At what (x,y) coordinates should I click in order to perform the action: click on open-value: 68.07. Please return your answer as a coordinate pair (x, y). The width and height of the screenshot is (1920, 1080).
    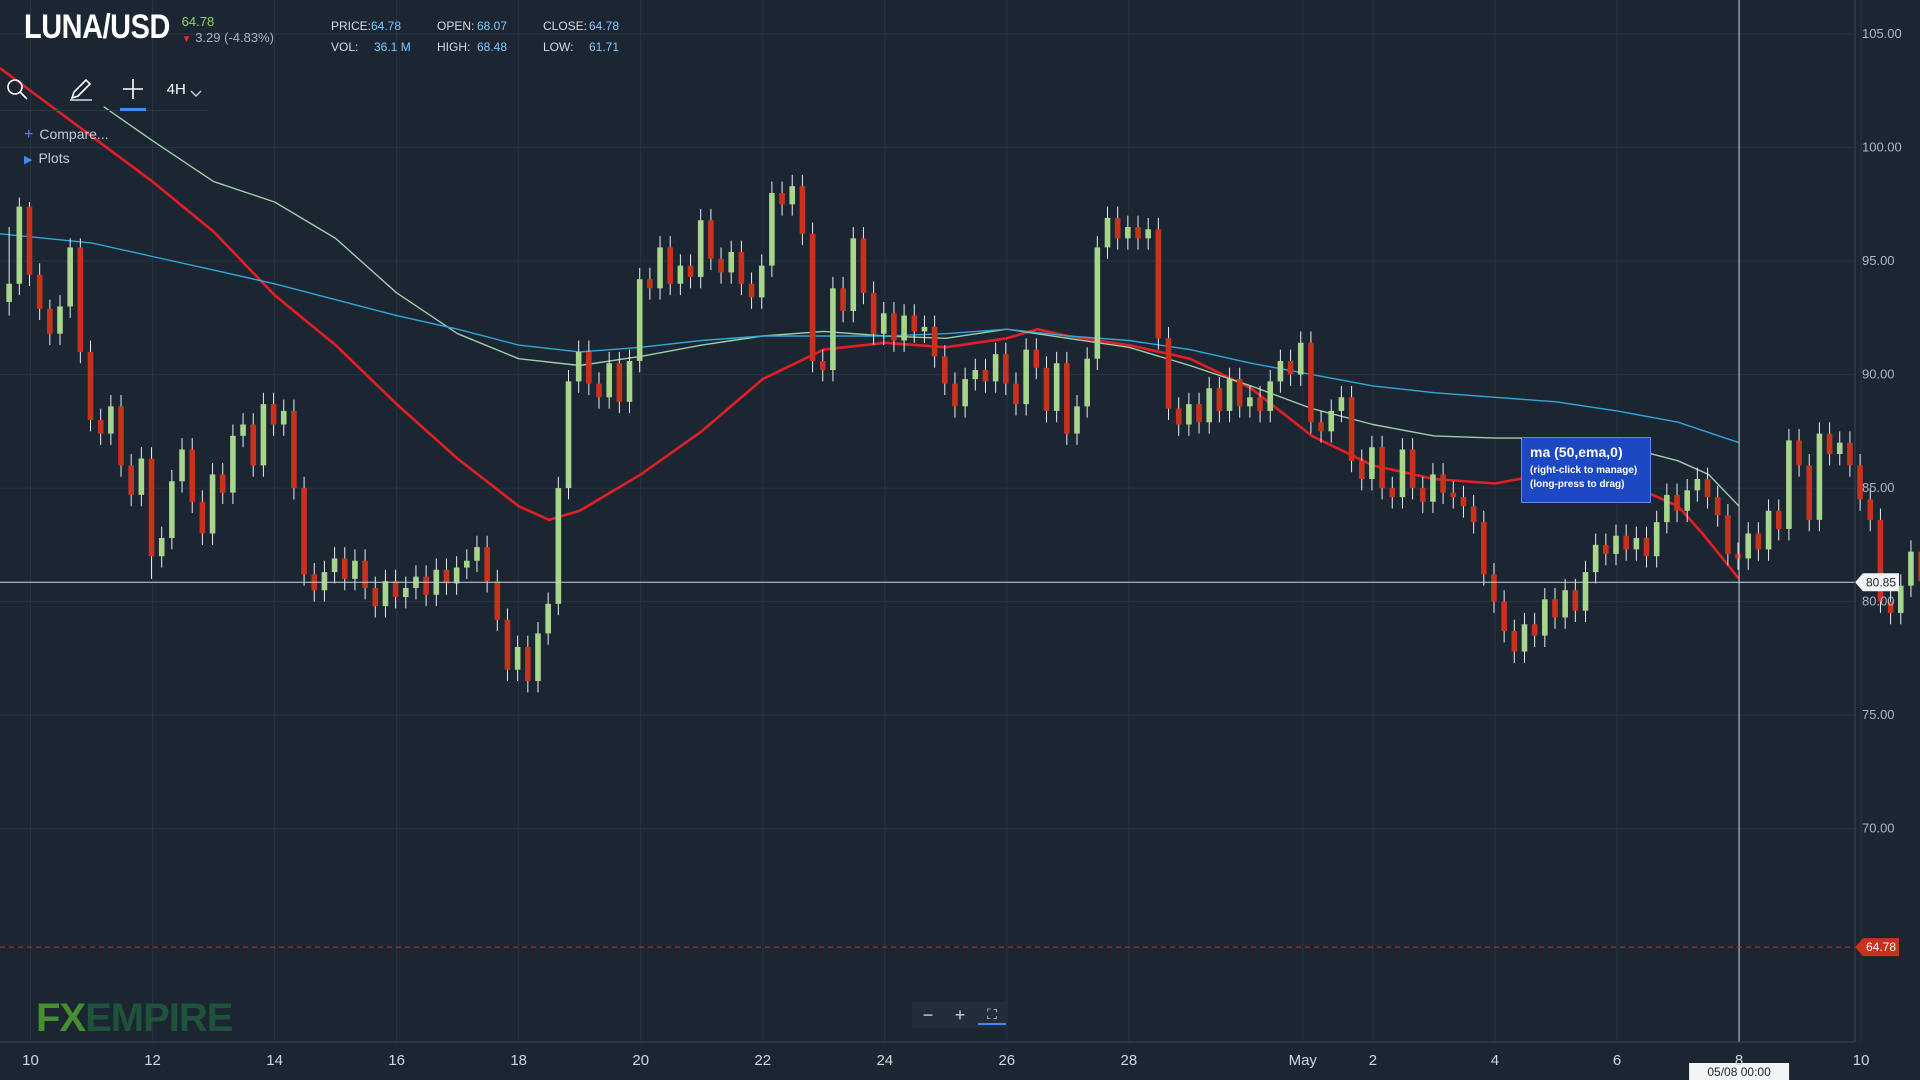
    Looking at the image, I should click on (492, 26).